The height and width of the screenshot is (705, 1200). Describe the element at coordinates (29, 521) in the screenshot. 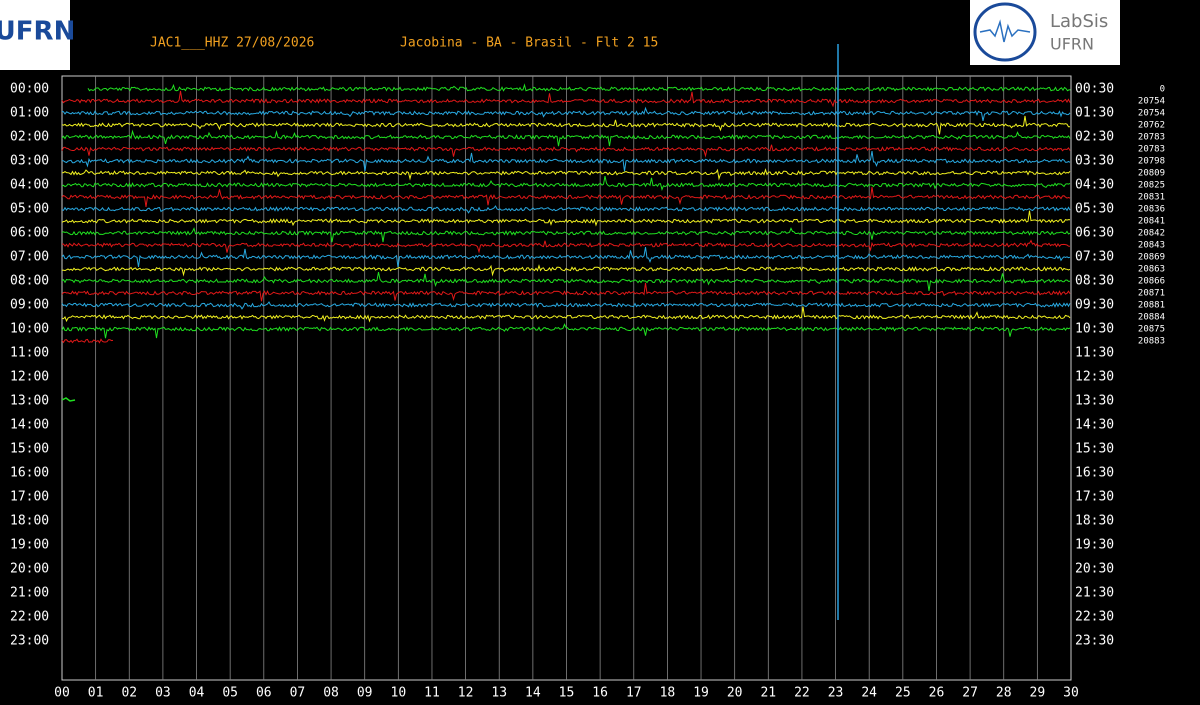

I see `left-label: 18:00` at that location.